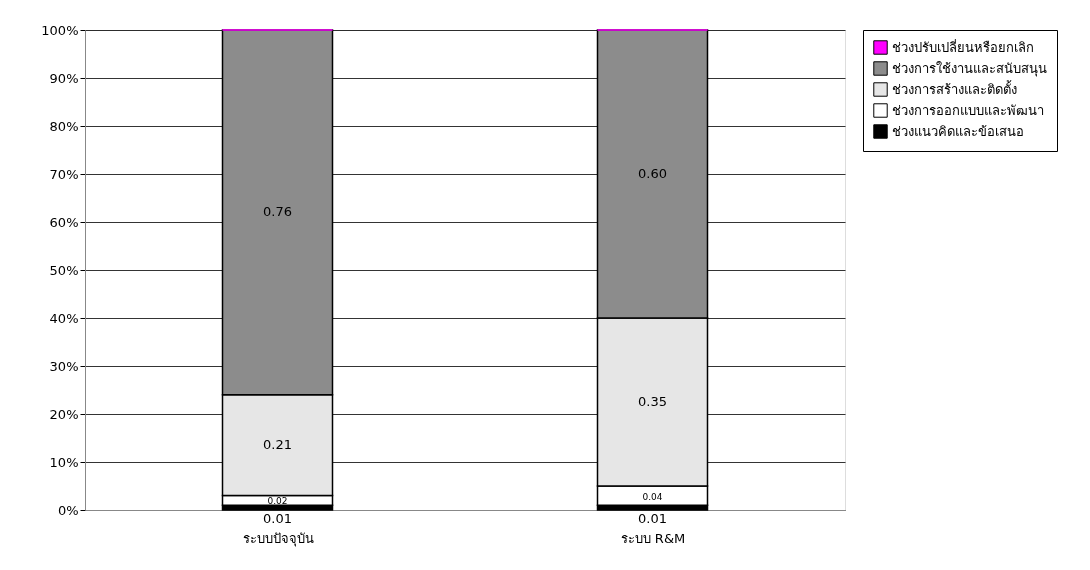  What do you see at coordinates (969, 68) in the screenshot?
I see `legend-label: ช่วงการใช้งานและสนับสนุน` at bounding box center [969, 68].